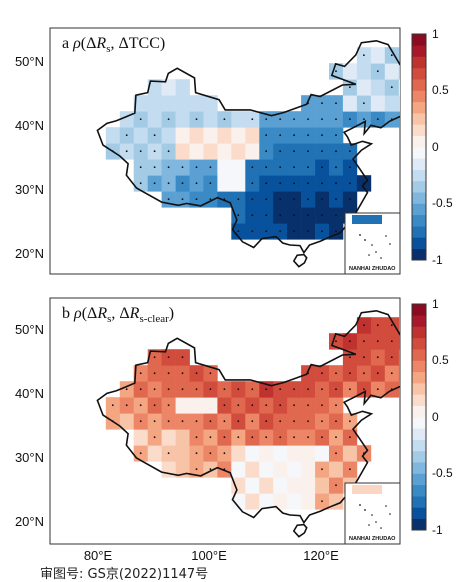 The image size is (474, 582). Describe the element at coordinates (29, 157) in the screenshot. I see `panel-a-y-ticks: 50°N 40°N 30°N 20°N` at that location.